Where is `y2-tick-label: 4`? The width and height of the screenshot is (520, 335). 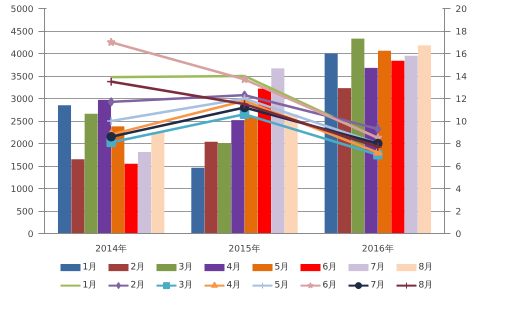
y2-tick-label: 4 is located at coordinates (459, 190).